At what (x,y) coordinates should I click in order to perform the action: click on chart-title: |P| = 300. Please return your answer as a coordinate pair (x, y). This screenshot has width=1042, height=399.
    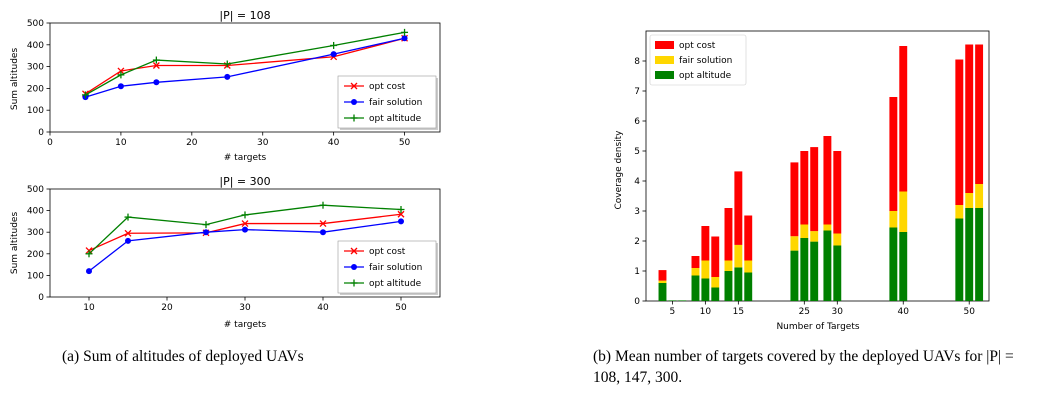
    Looking at the image, I should click on (244, 181).